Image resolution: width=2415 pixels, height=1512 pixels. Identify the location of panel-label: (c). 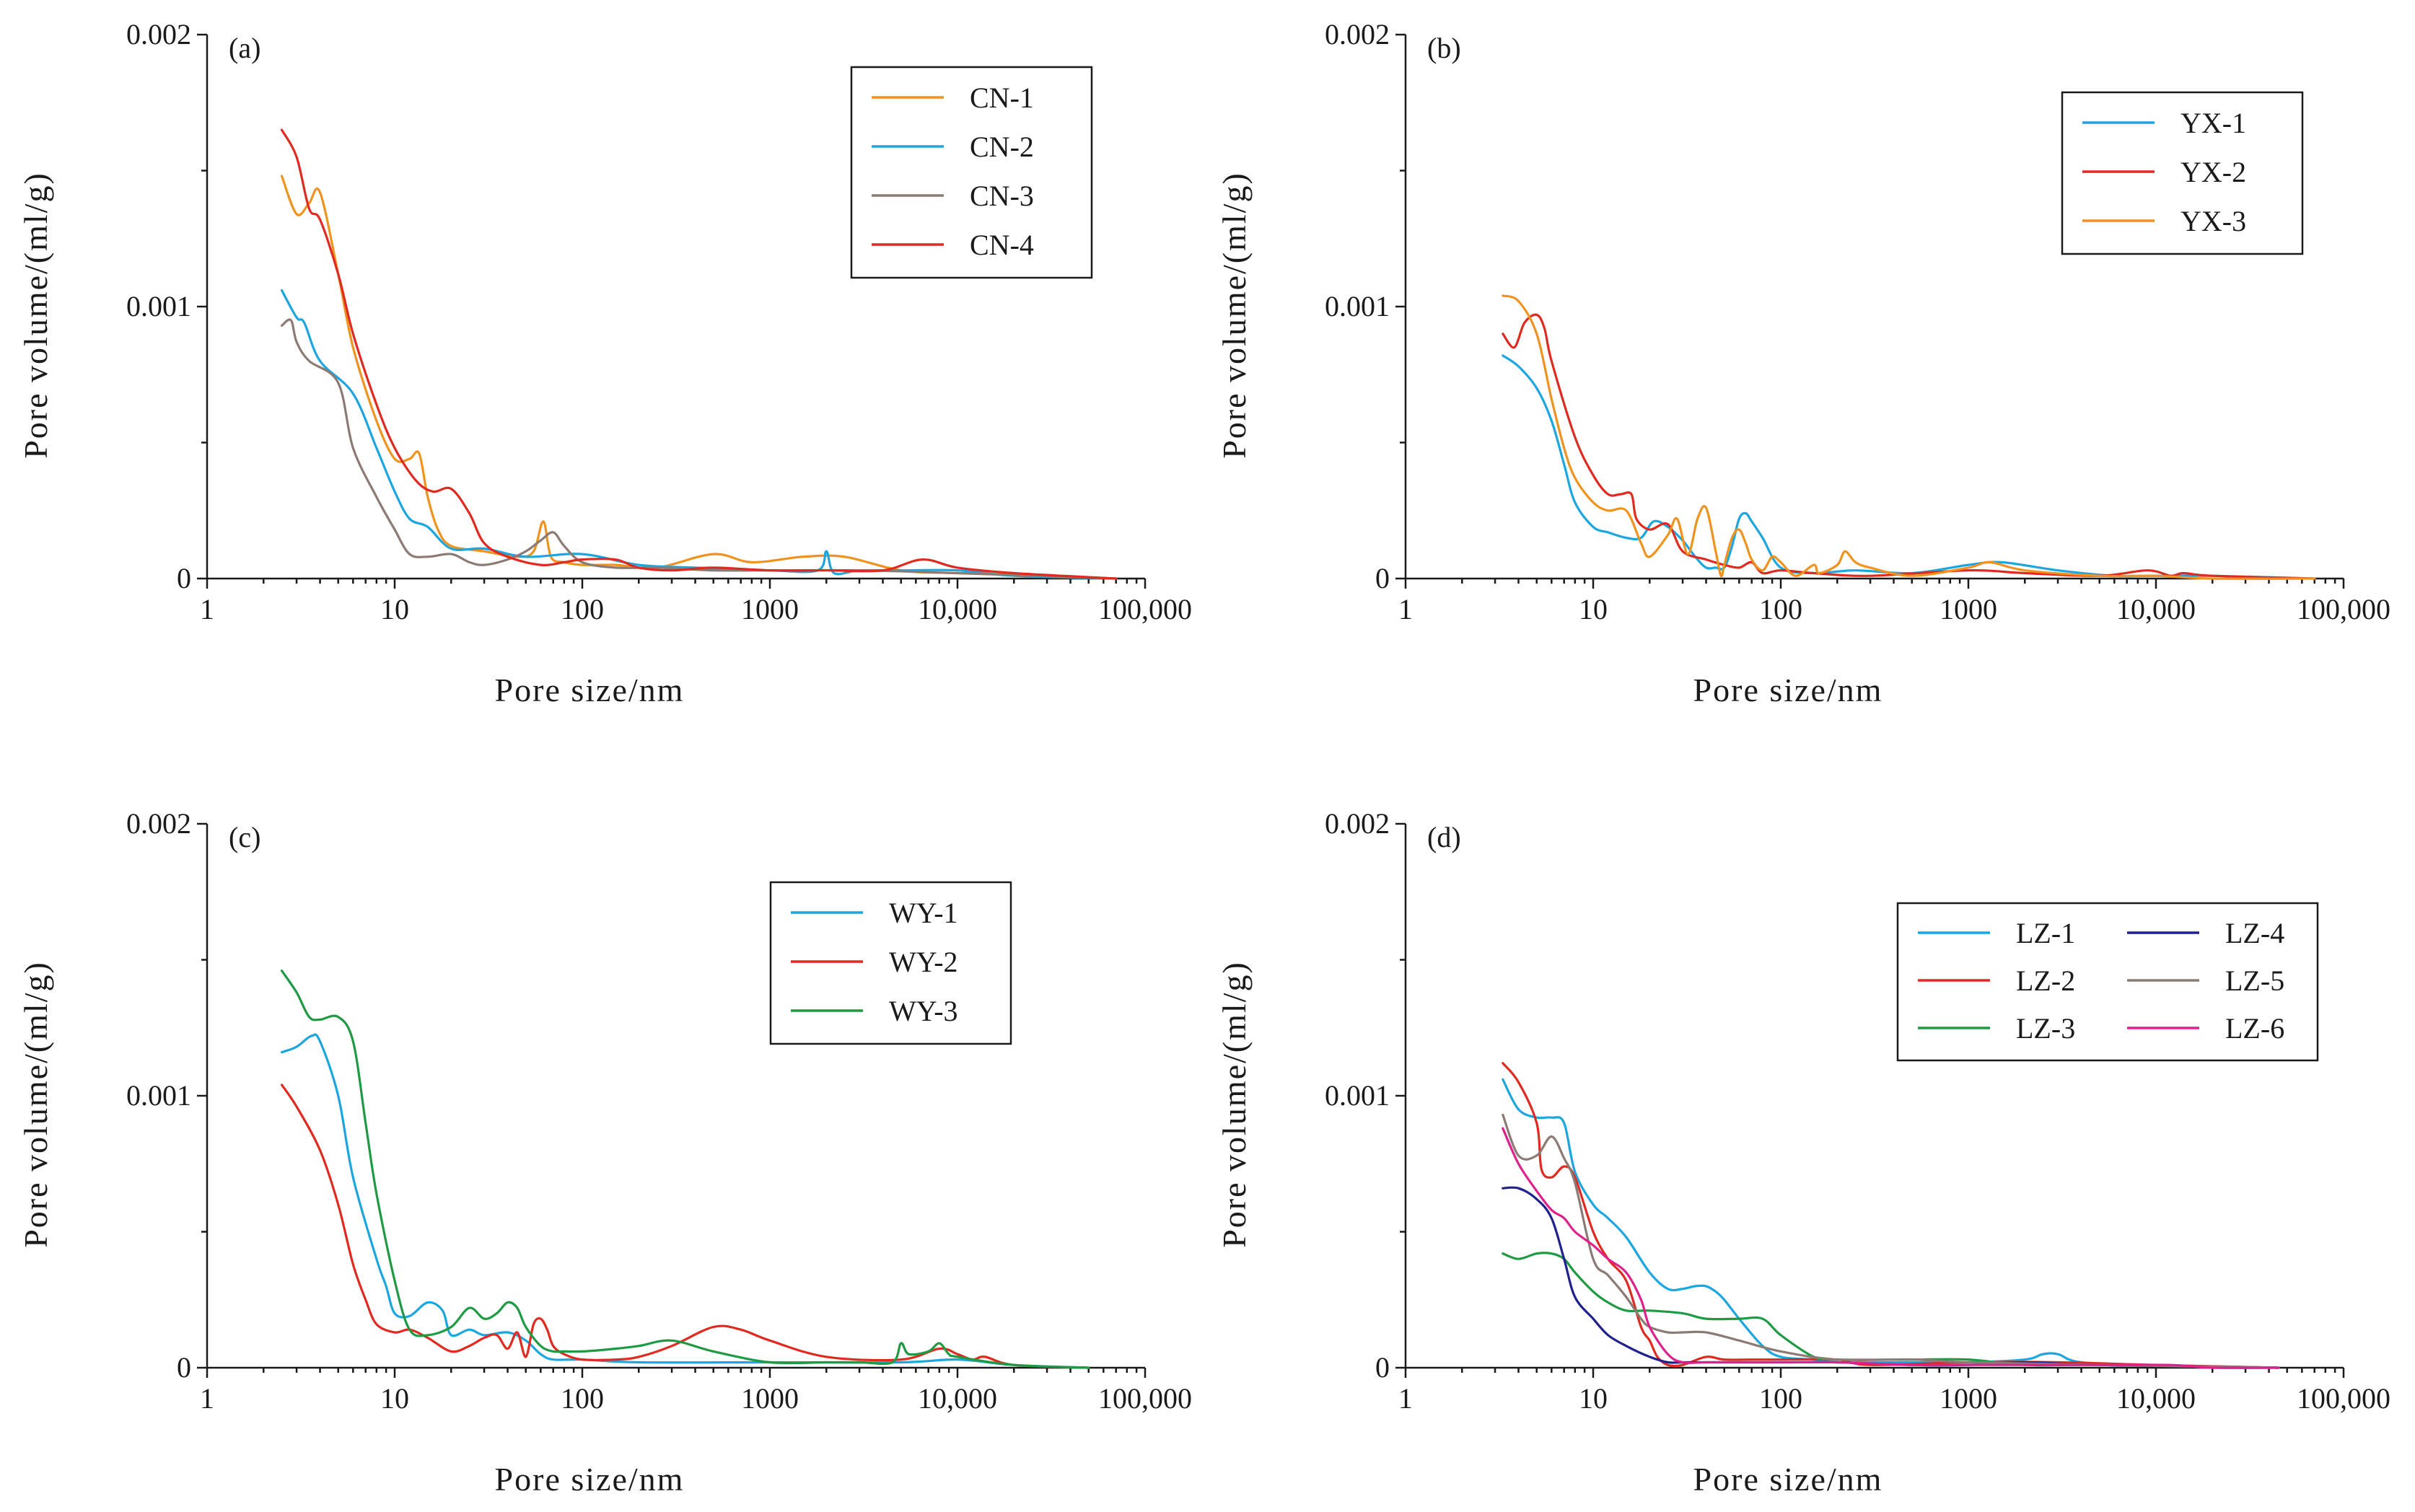
(245, 837).